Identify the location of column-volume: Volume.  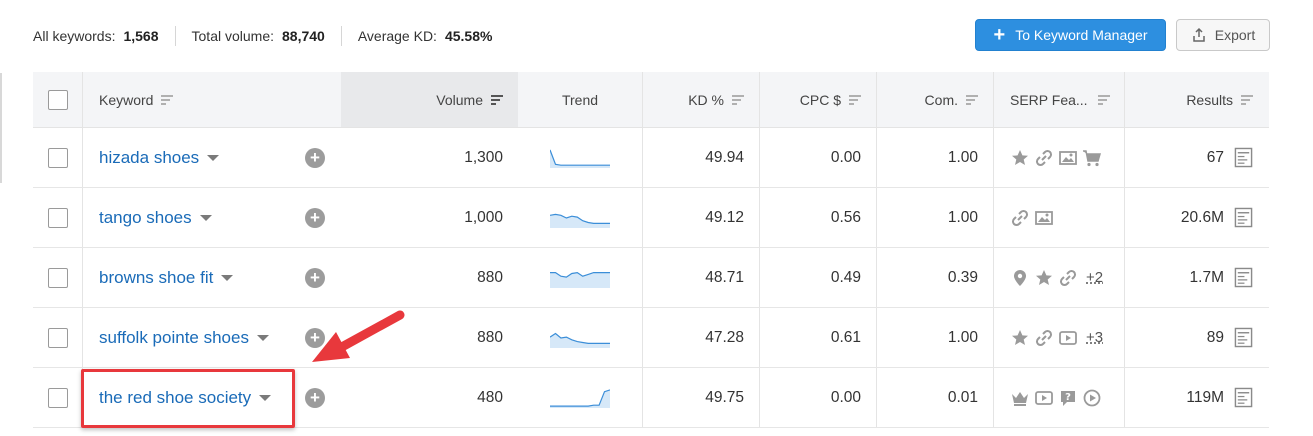
(429, 99).